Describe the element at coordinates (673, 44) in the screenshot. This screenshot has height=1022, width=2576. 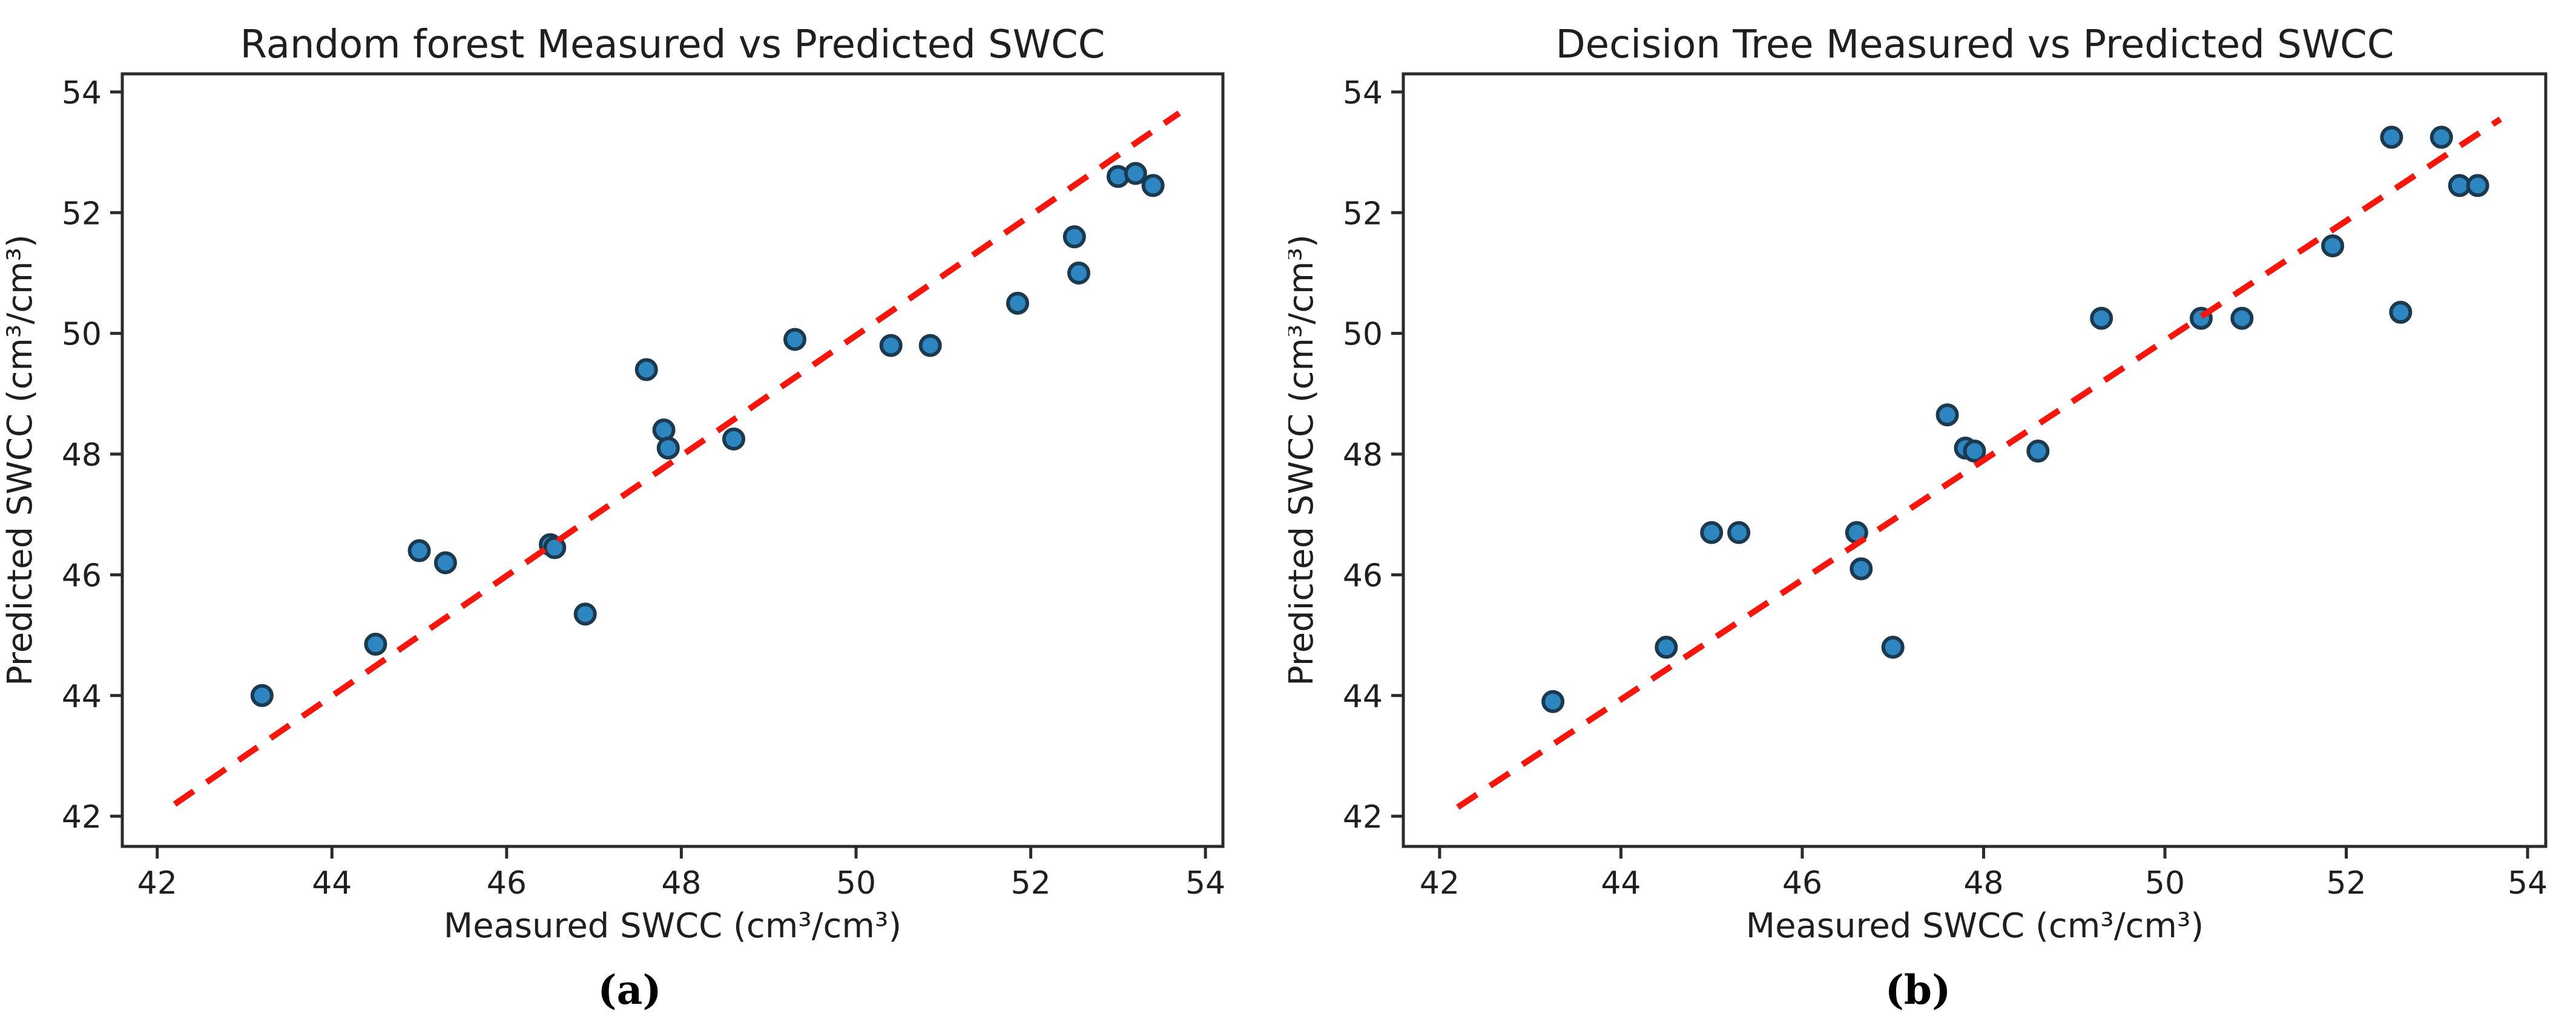
I see `chart-title: Random forest Measured vs Predicted SWCC` at that location.